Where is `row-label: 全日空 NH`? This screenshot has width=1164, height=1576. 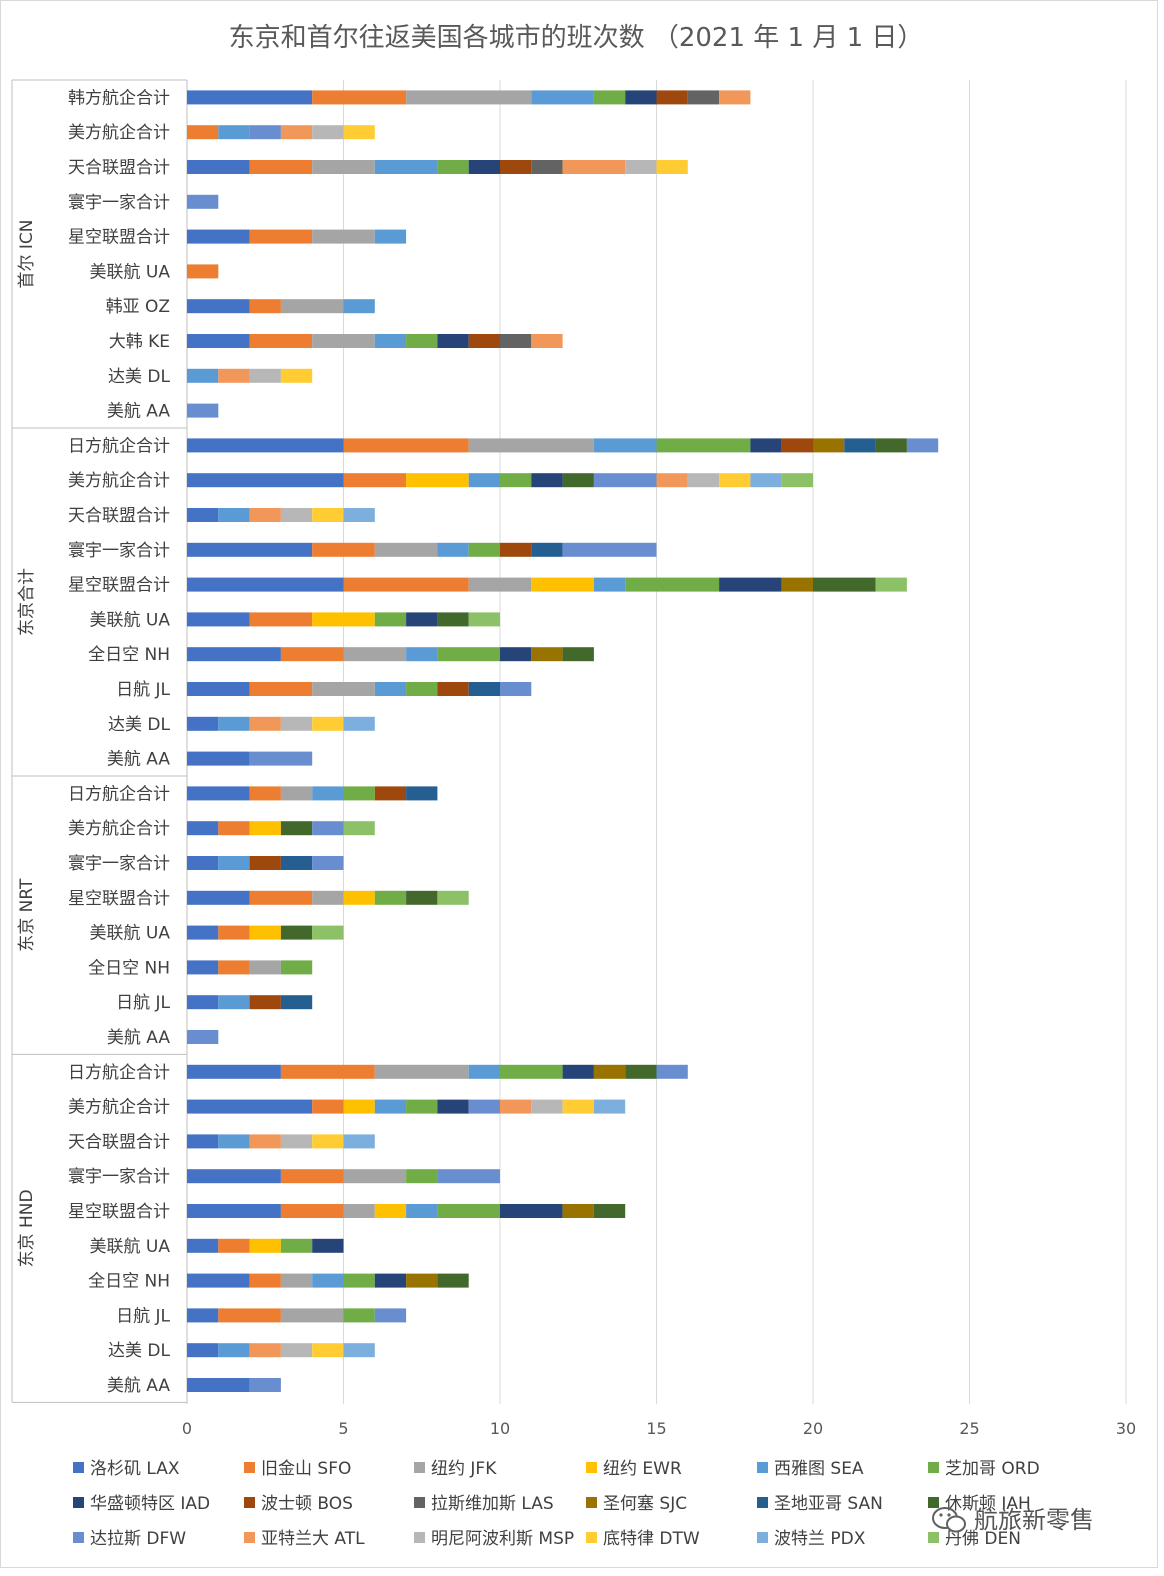 row-label: 全日空 NH is located at coordinates (129, 1282).